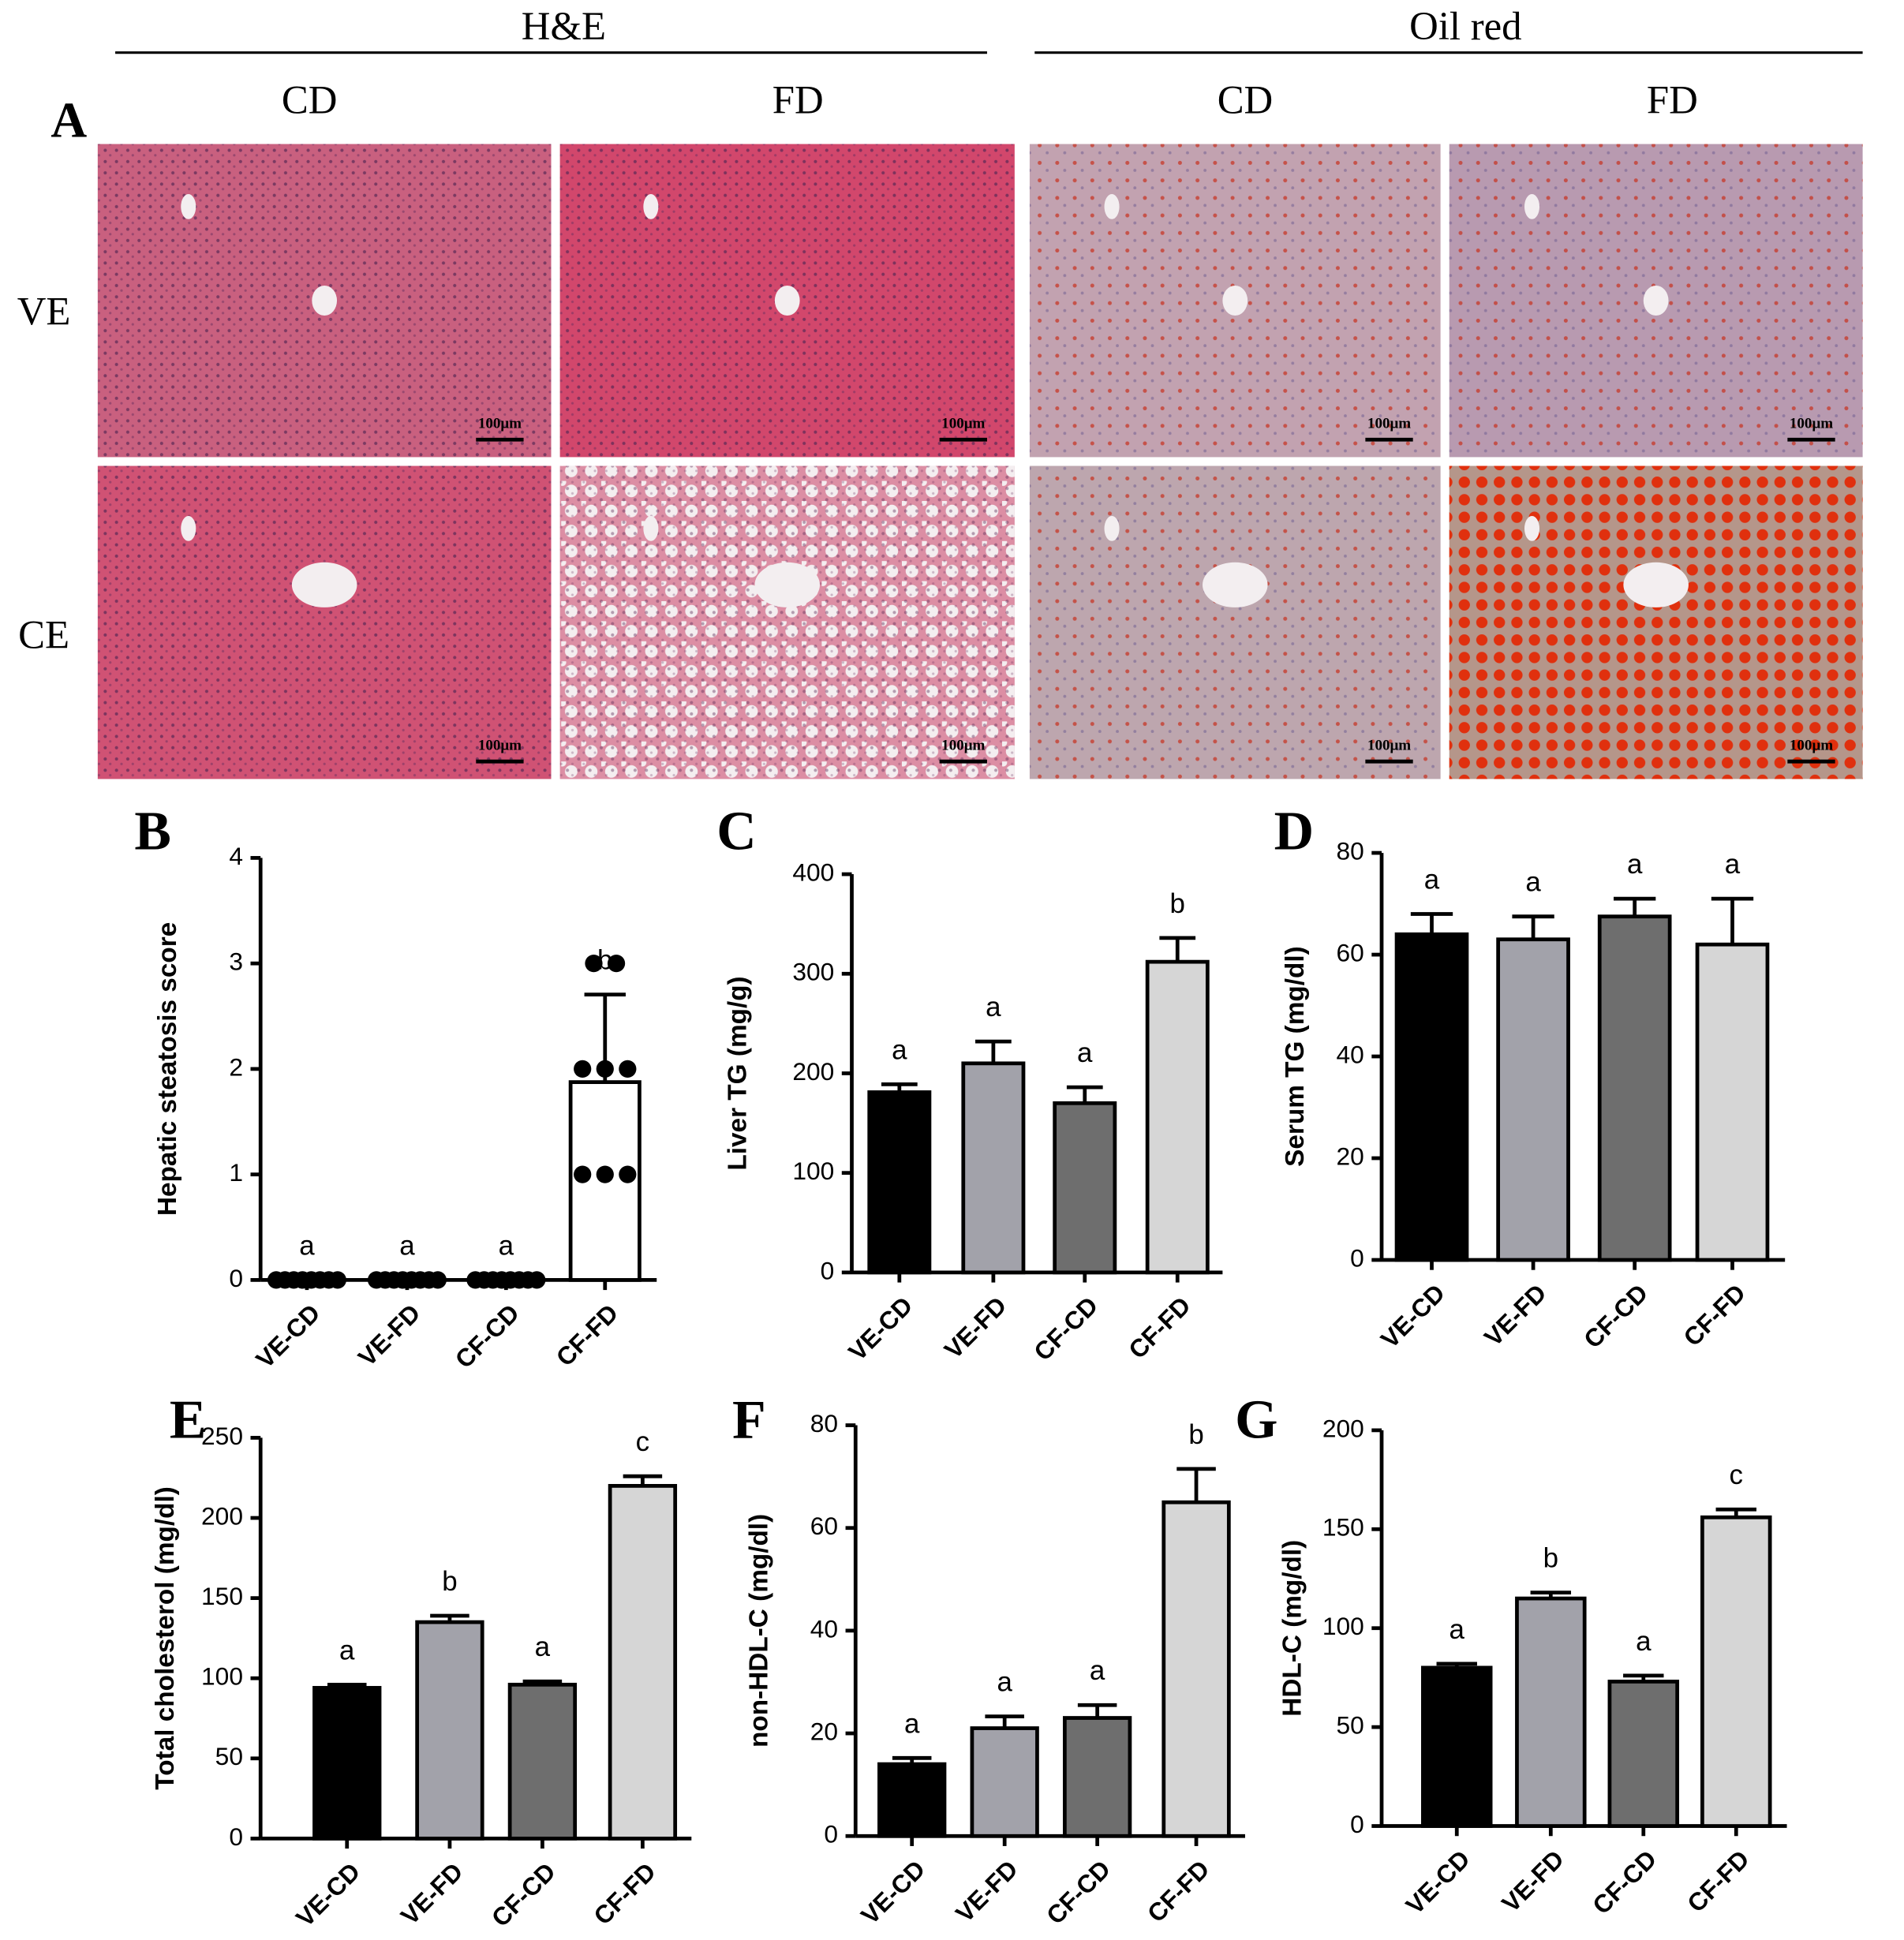 This screenshot has height=1940, width=1904. I want to click on panel-label: A, so click(68, 120).